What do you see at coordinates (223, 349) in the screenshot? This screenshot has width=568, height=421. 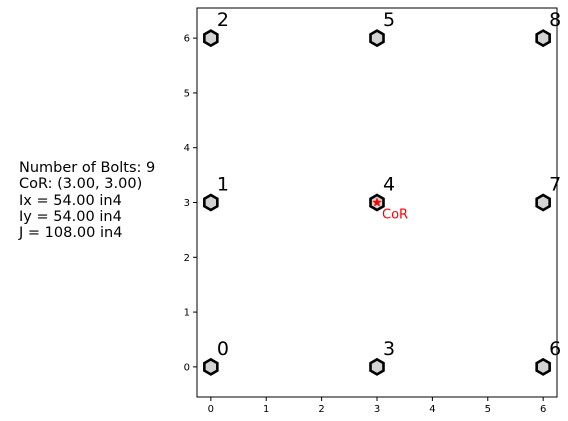 I see `bolt-label: 0` at bounding box center [223, 349].